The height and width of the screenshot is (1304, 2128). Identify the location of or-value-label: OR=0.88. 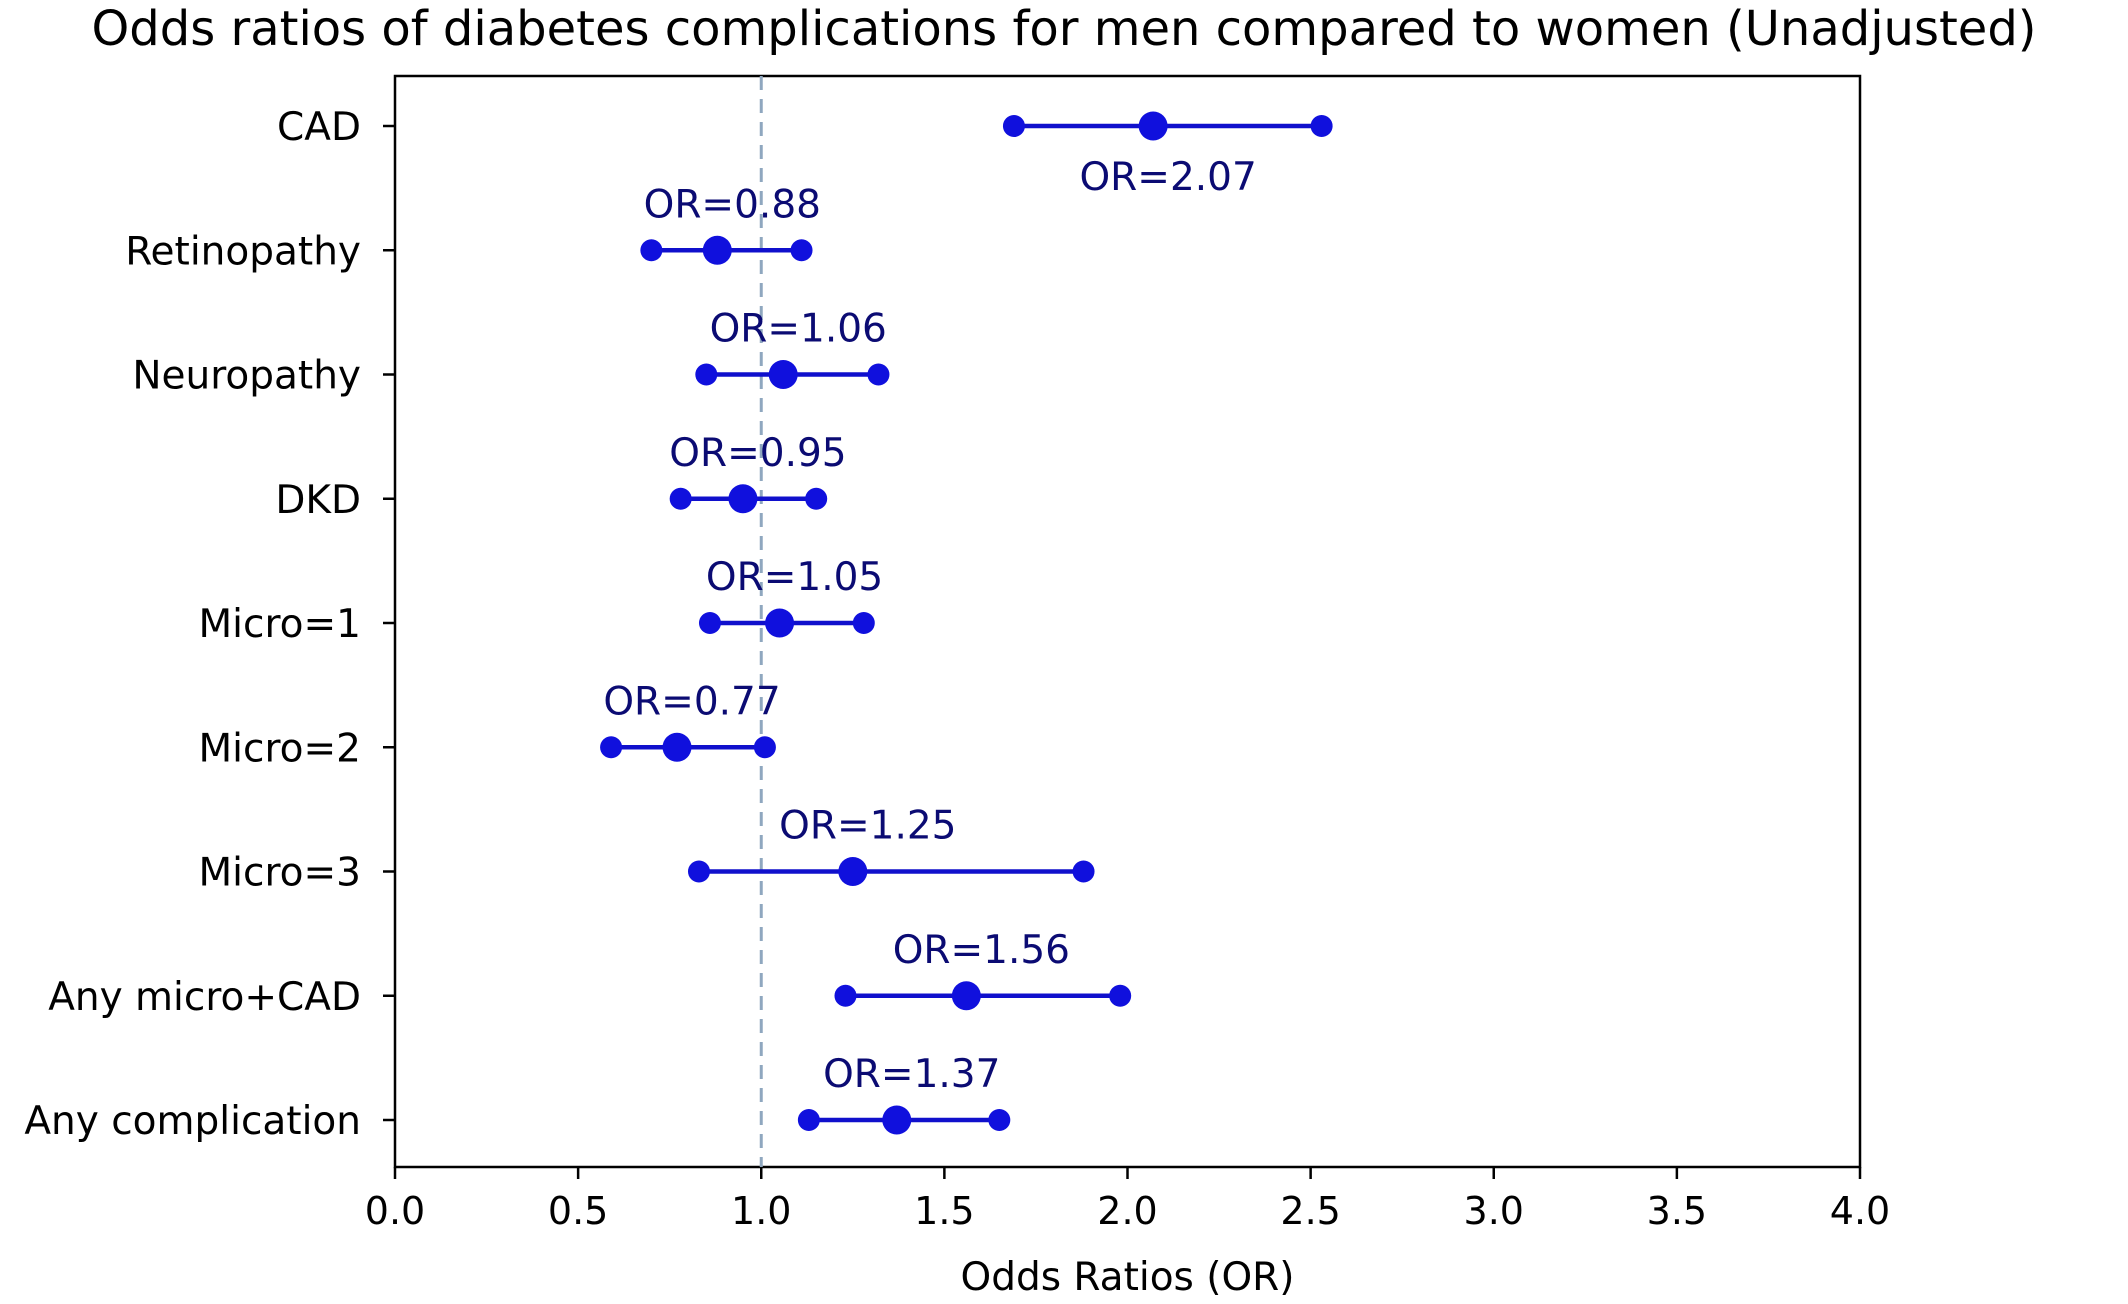
(732, 204).